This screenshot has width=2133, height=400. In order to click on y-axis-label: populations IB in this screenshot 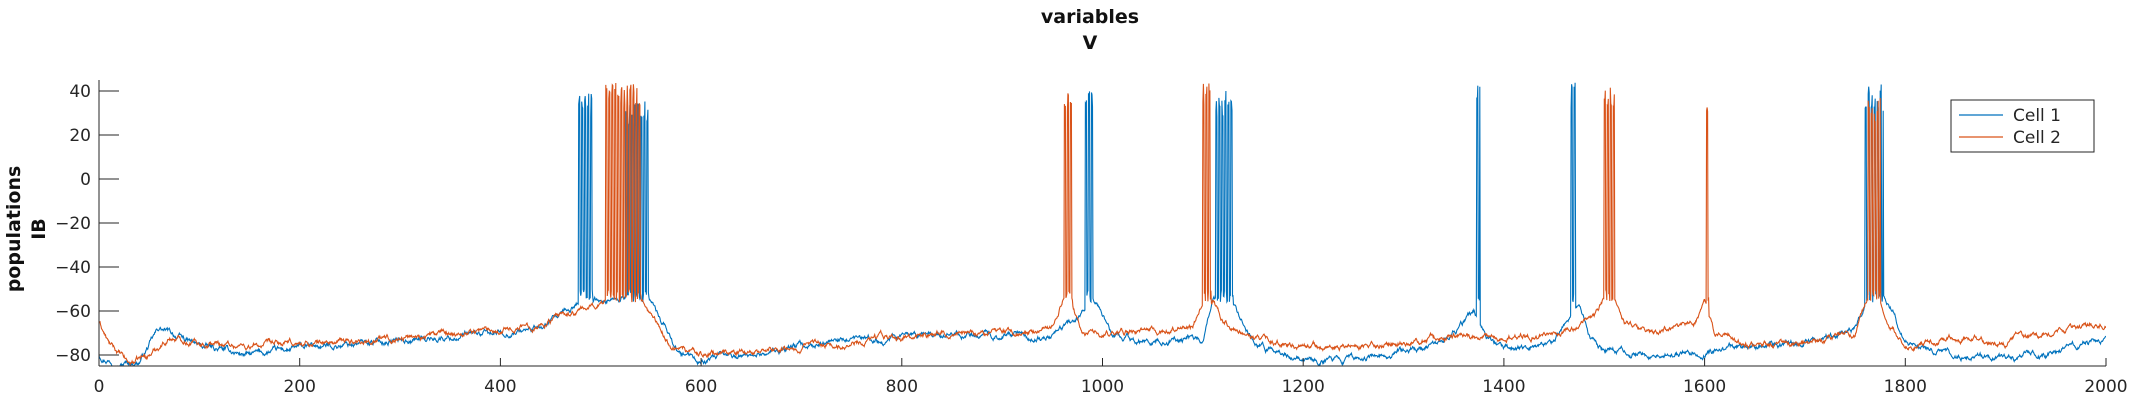, I will do `click(26, 229)`.